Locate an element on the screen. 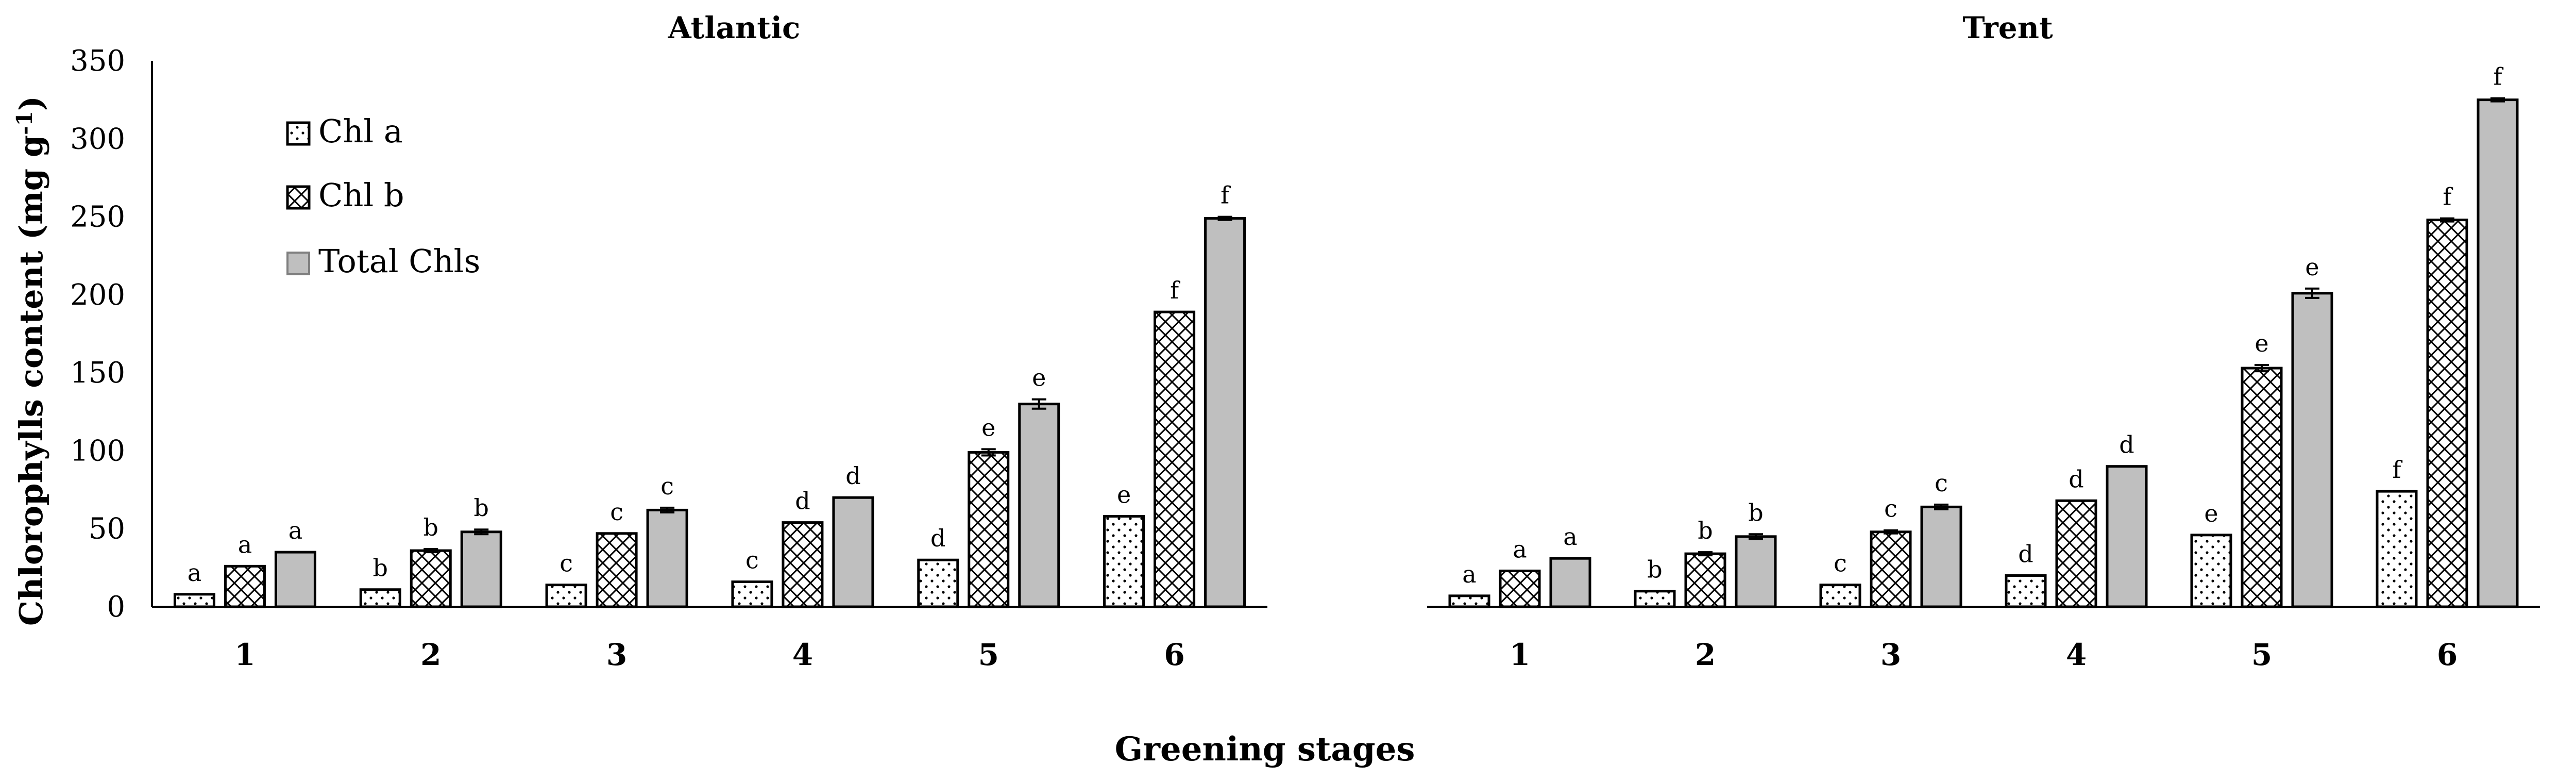  legend: Chl a Chl b Total Chls is located at coordinates (383, 196).